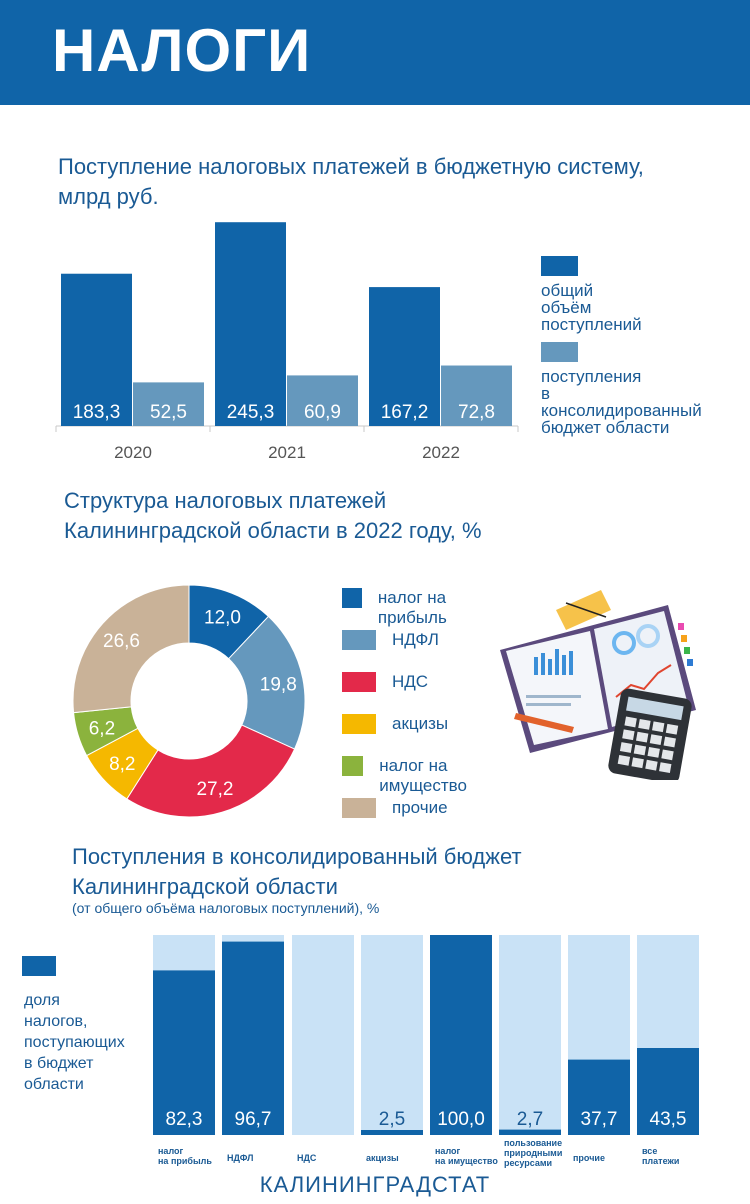 This screenshot has width=750, height=1204. Describe the element at coordinates (74, 1042) in the screenshot. I see `legend-label: доля налогов, поступающих в бюджет области` at that location.